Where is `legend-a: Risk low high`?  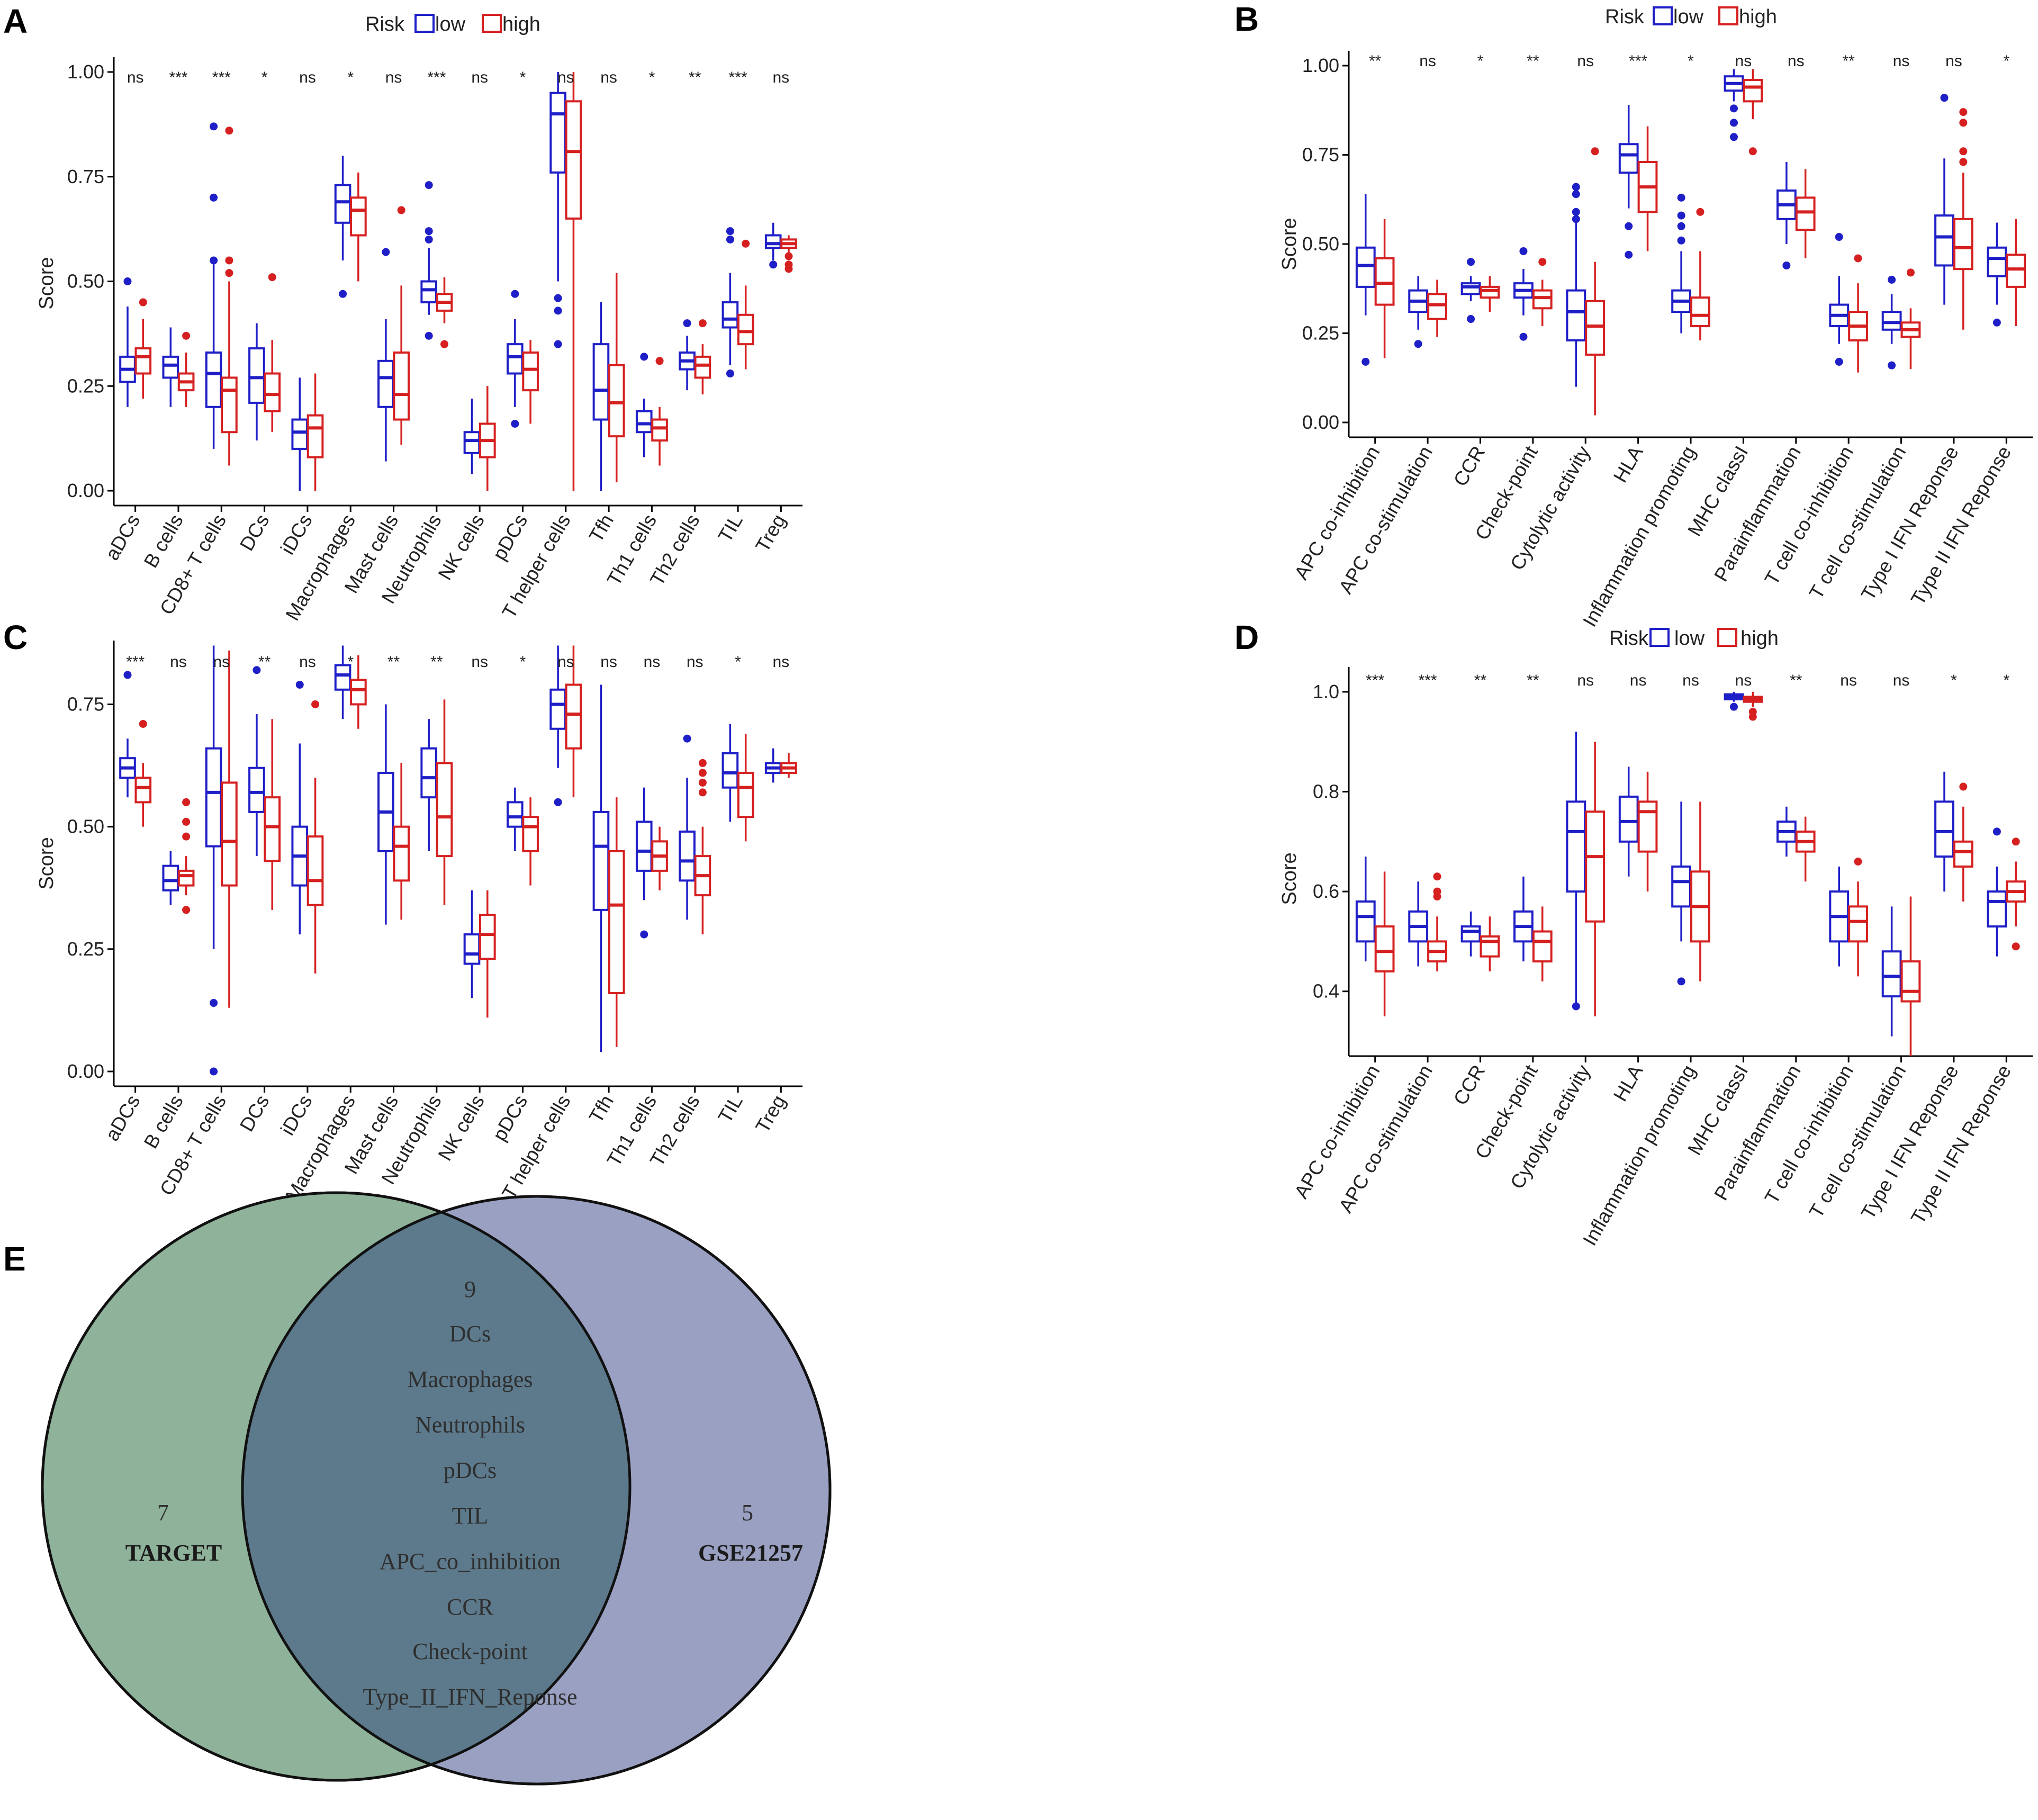
legend-a: Risk low high is located at coordinates (452, 24).